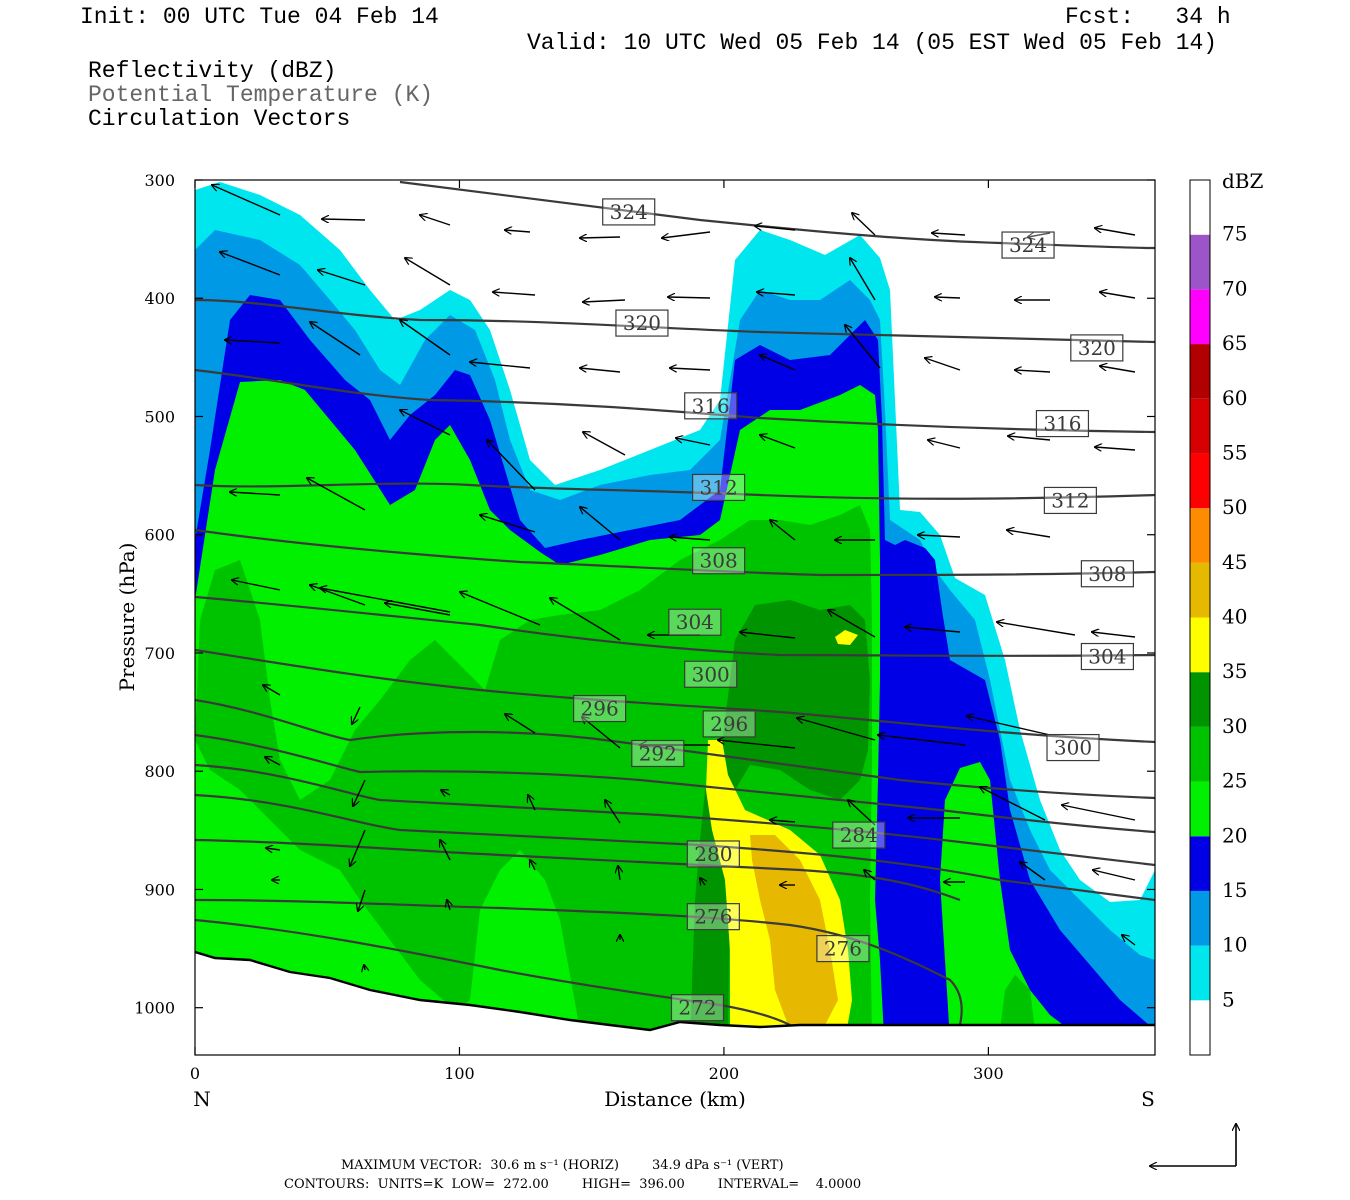  Describe the element at coordinates (1148, 1099) in the screenshot. I see `x-end-label-south: S` at that location.